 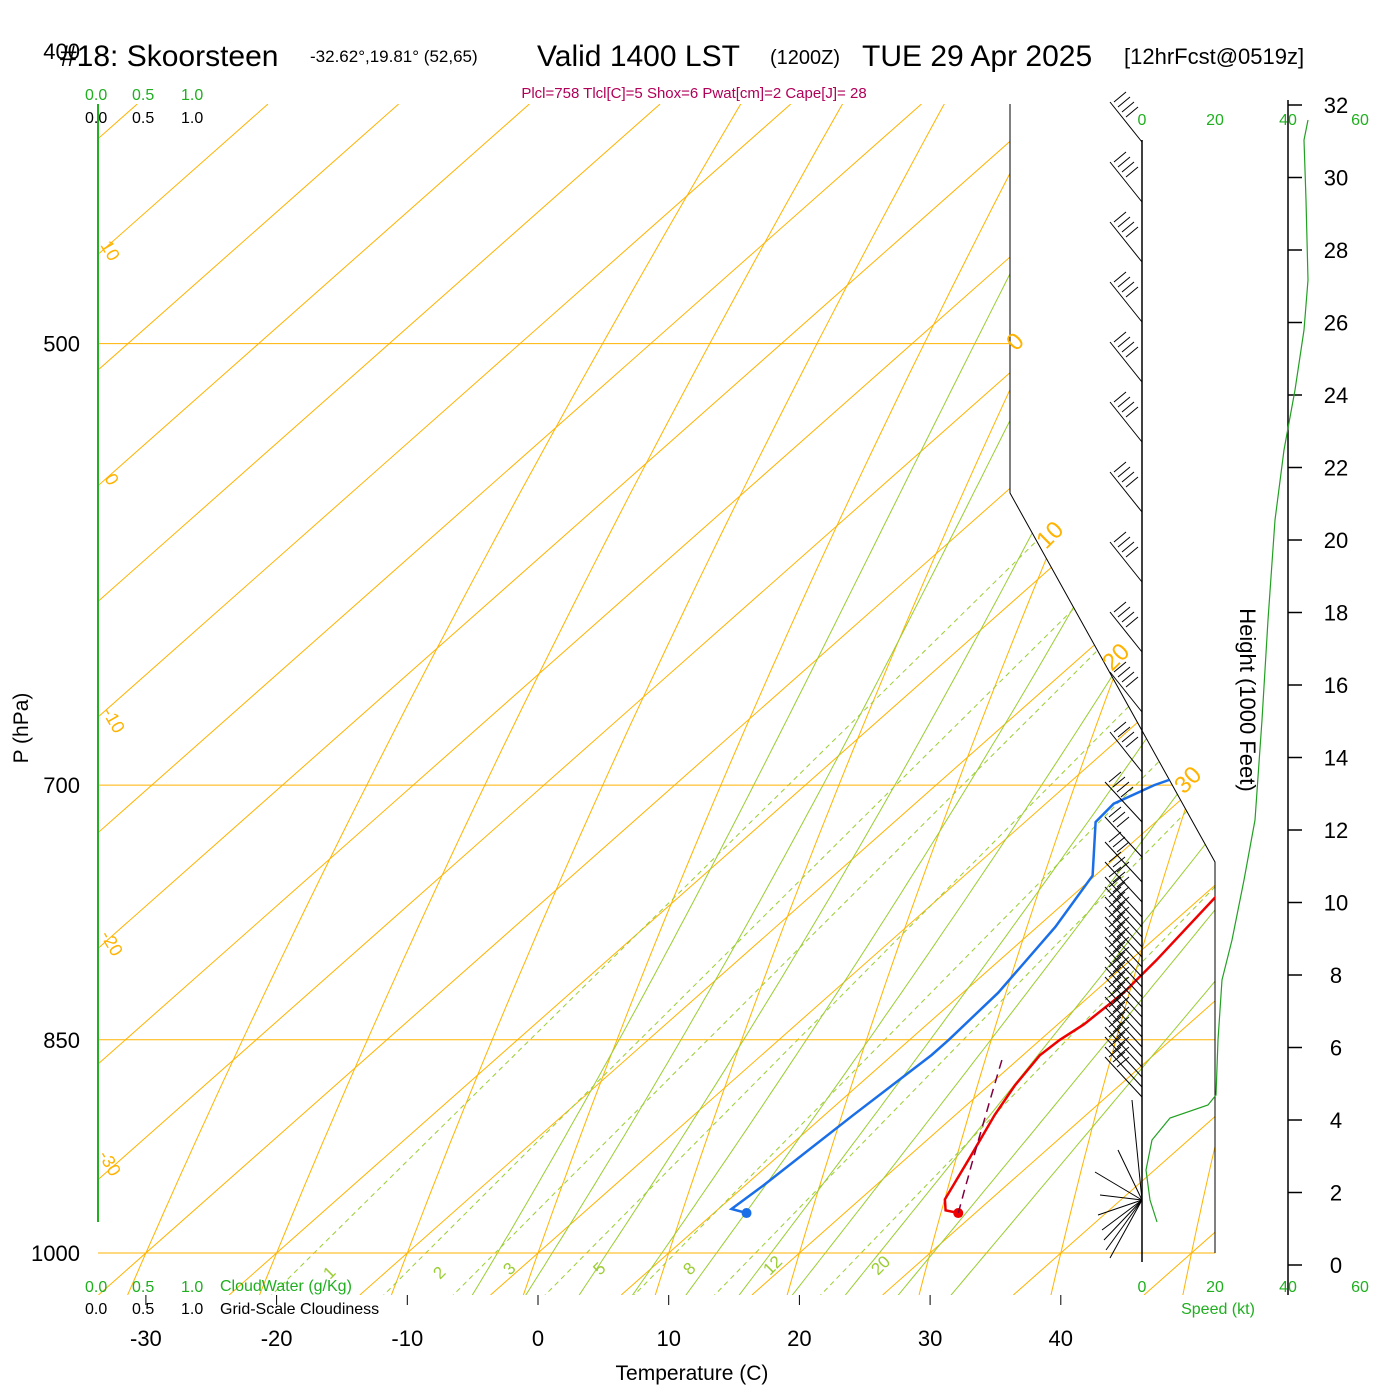 I want to click on cloud-scale-top-tick-2: 1.0, so click(x=192, y=95).